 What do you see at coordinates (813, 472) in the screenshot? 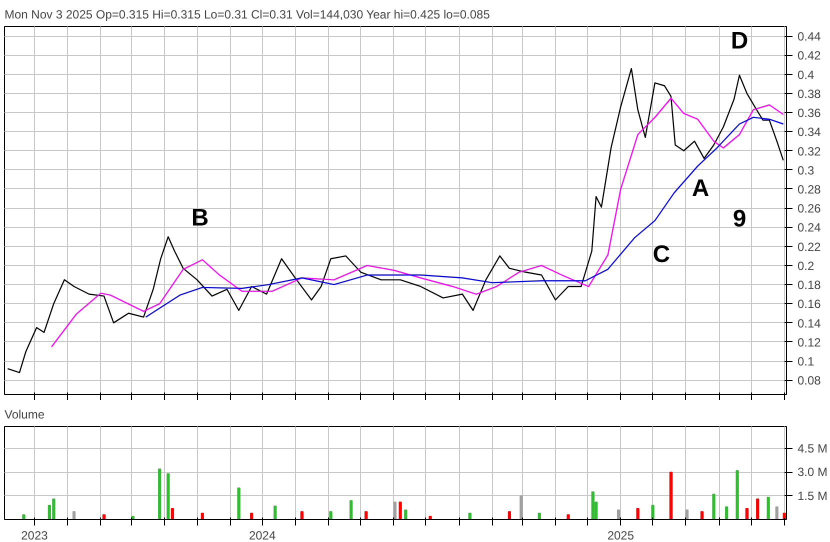
I see `y-tick-label: 3.0 M` at bounding box center [813, 472].